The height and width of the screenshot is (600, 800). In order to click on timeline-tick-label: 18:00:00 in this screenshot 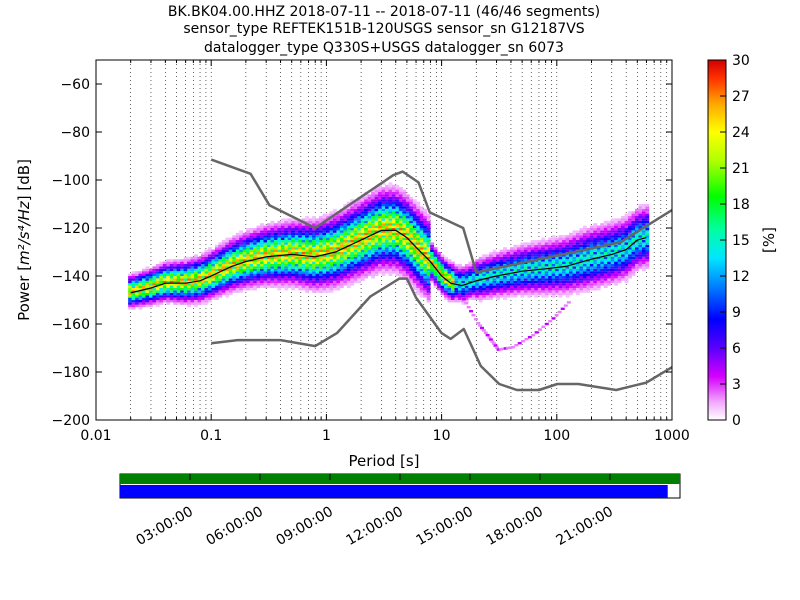, I will do `click(515, 526)`.